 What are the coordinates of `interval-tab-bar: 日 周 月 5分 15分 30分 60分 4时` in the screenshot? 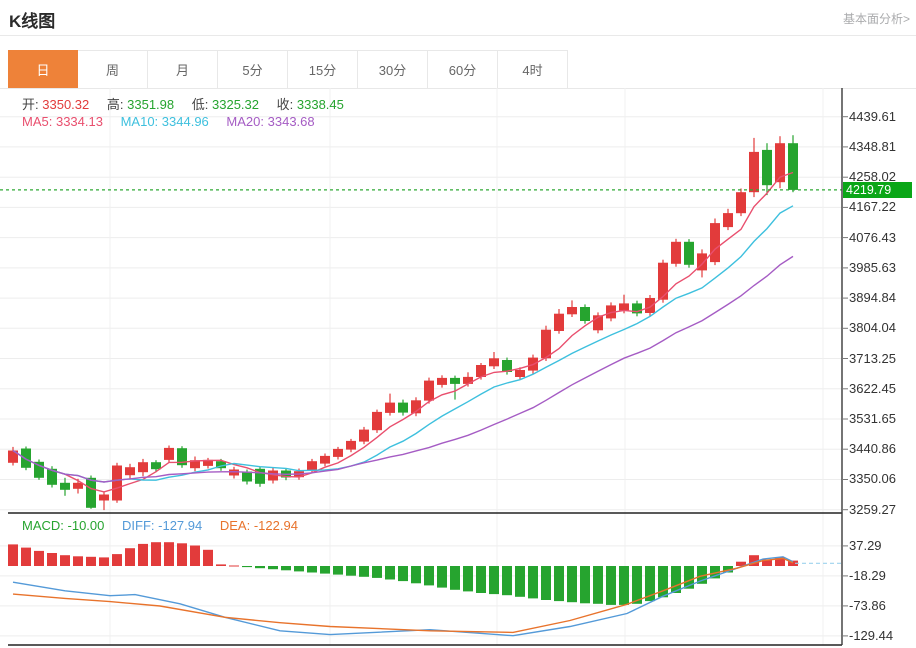 It's located at (458, 69).